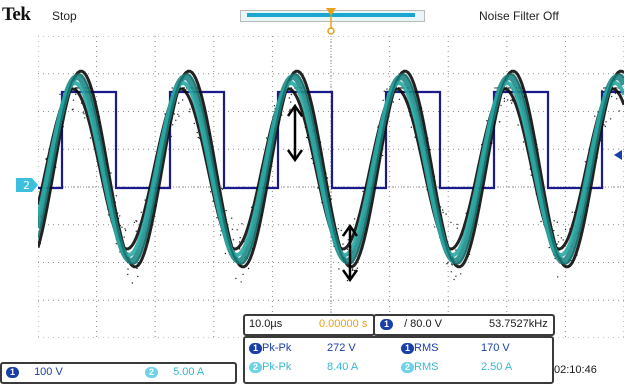 This screenshot has width=625, height=384. Describe the element at coordinates (407, 367) in the screenshot. I see `meas4-badge: 2` at that location.